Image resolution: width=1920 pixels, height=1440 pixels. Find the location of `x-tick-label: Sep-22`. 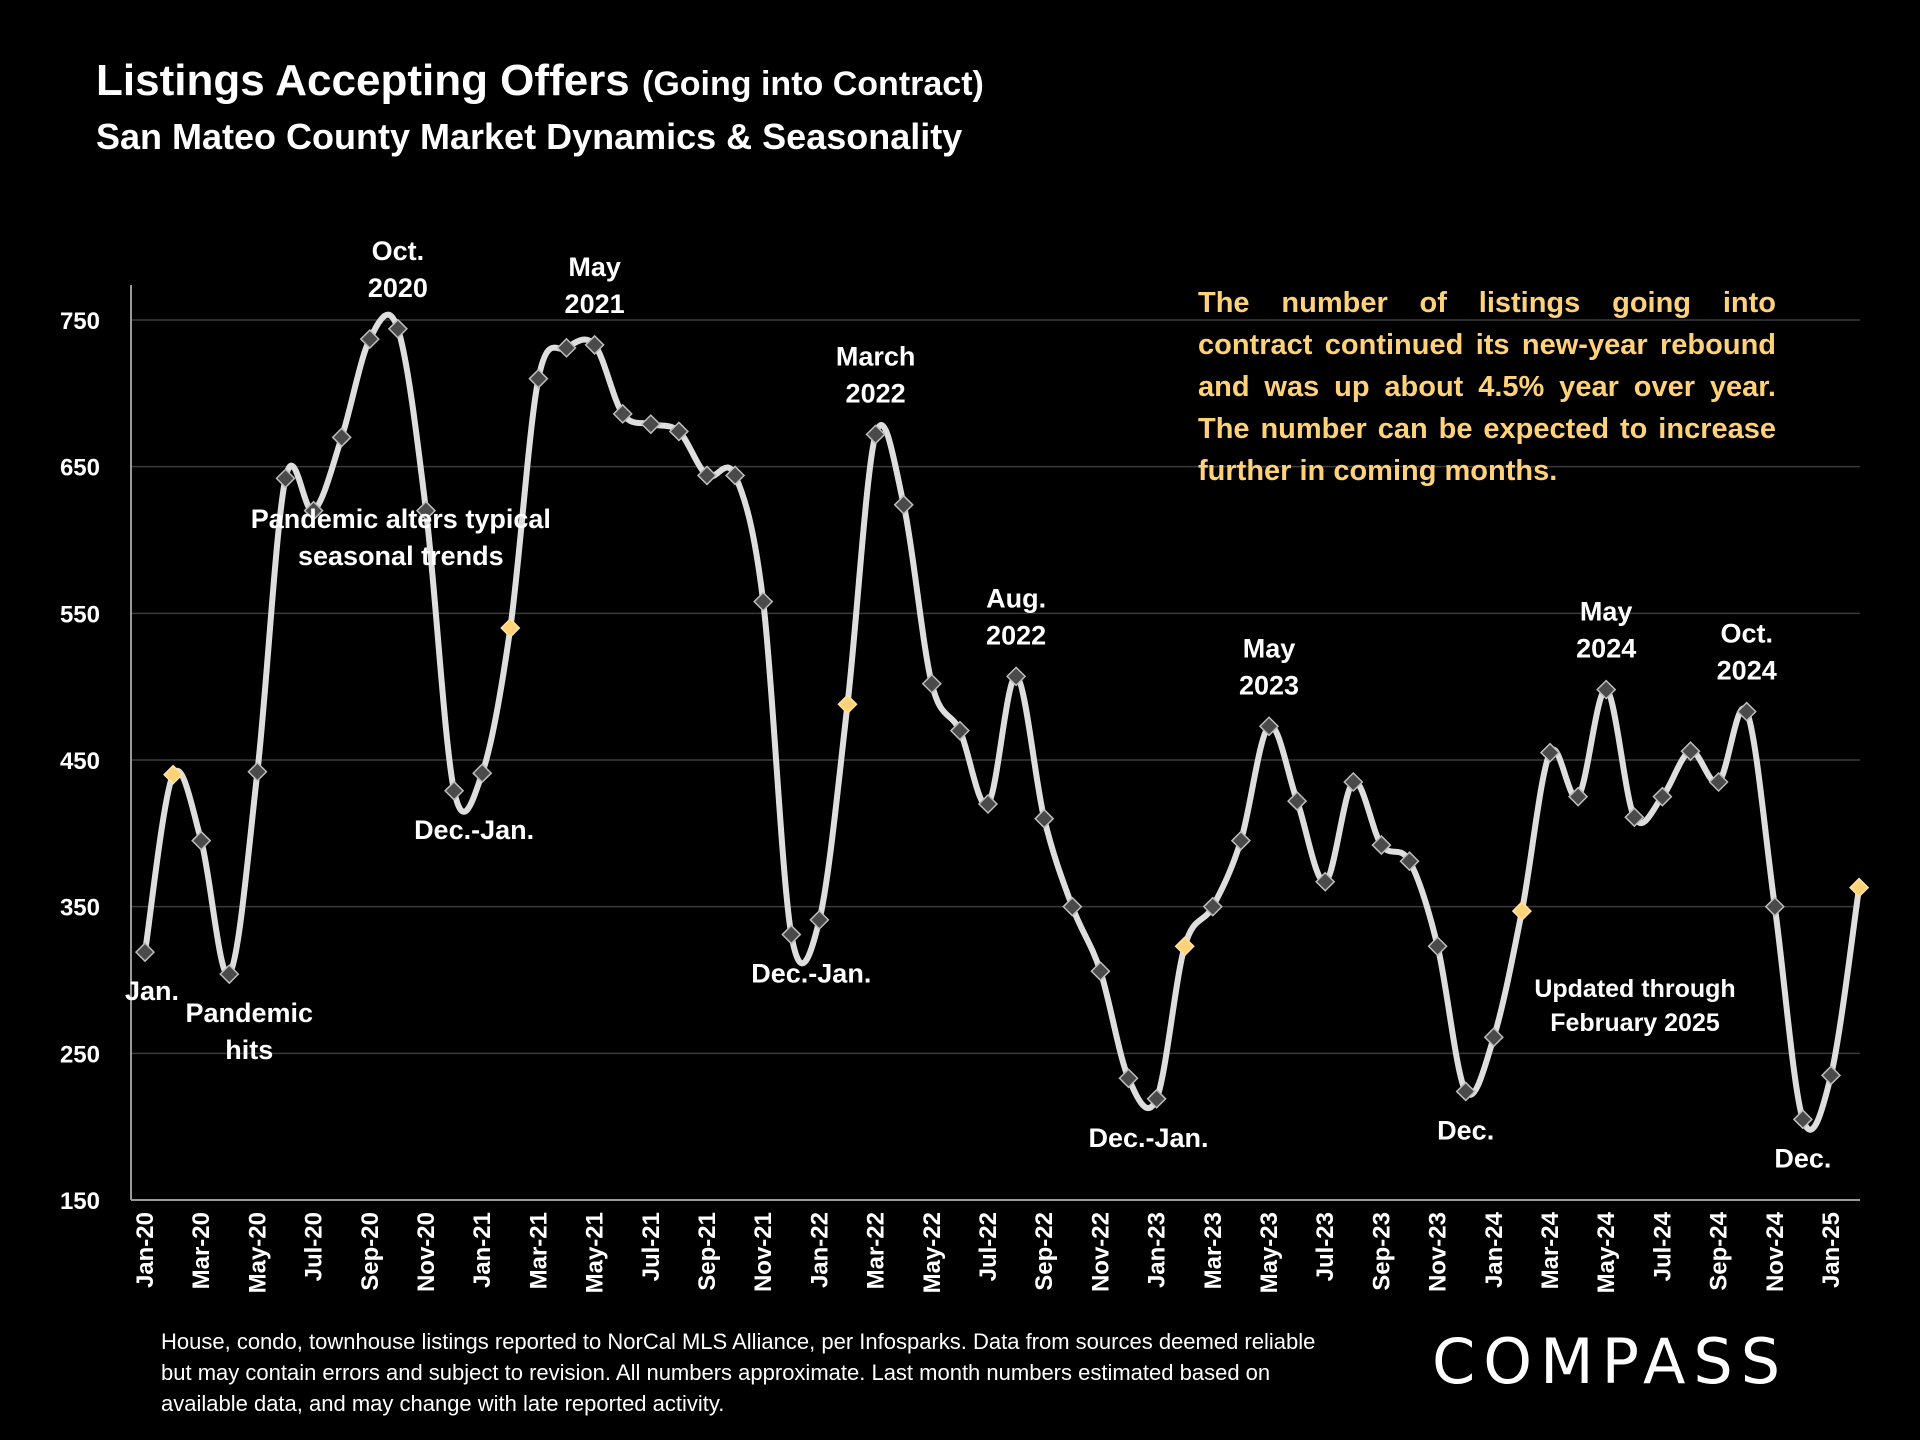

x-tick-label: Sep-22 is located at coordinates (1044, 1251).